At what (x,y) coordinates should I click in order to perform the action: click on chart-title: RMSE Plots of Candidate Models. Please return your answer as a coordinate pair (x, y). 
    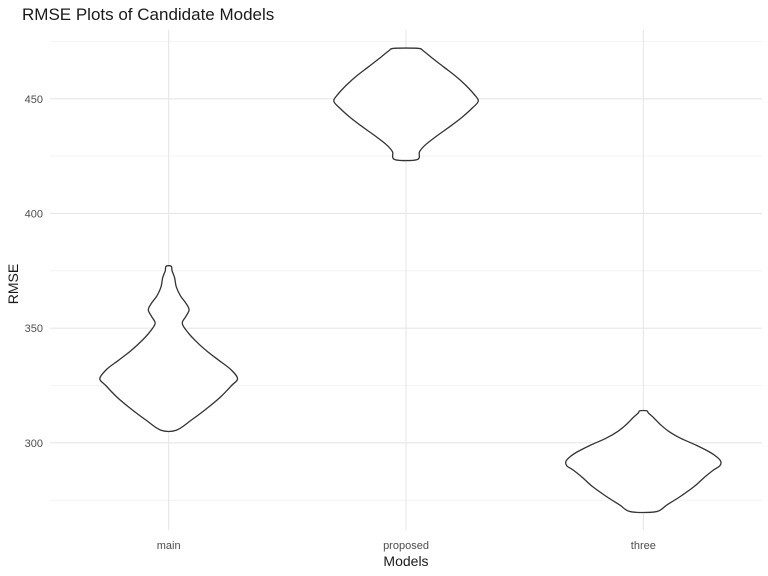
    Looking at the image, I should click on (148, 14).